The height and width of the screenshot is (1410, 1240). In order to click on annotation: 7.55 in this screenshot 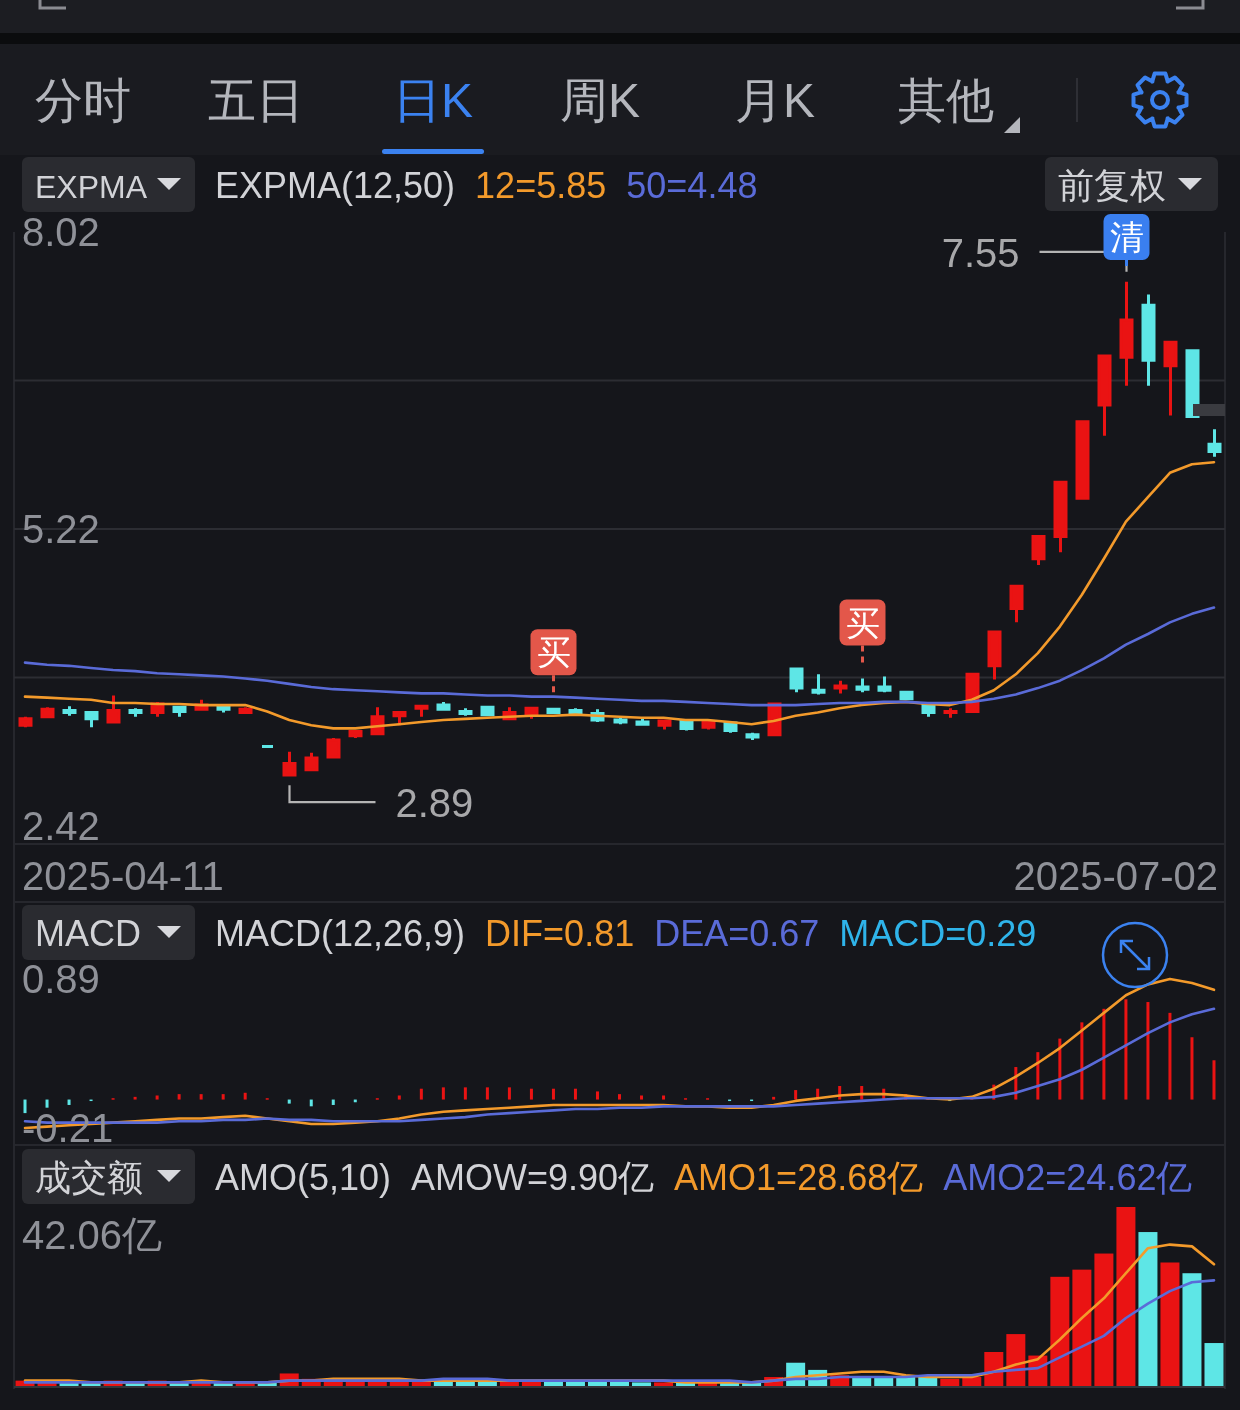, I will do `click(980, 252)`.